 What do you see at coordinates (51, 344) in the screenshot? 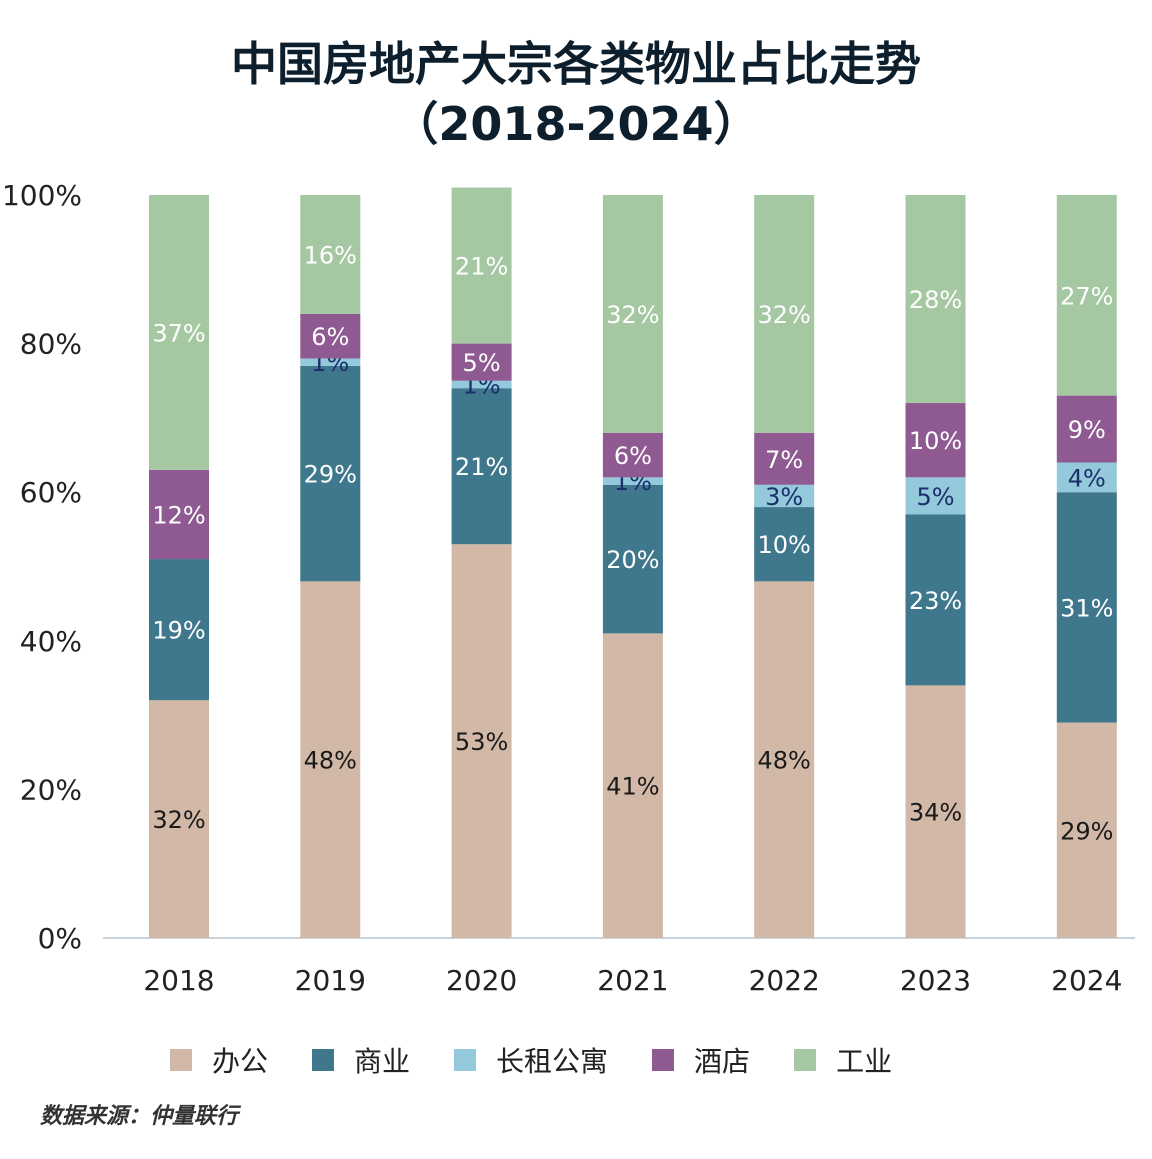
I see `y-tick-label: 80%` at bounding box center [51, 344].